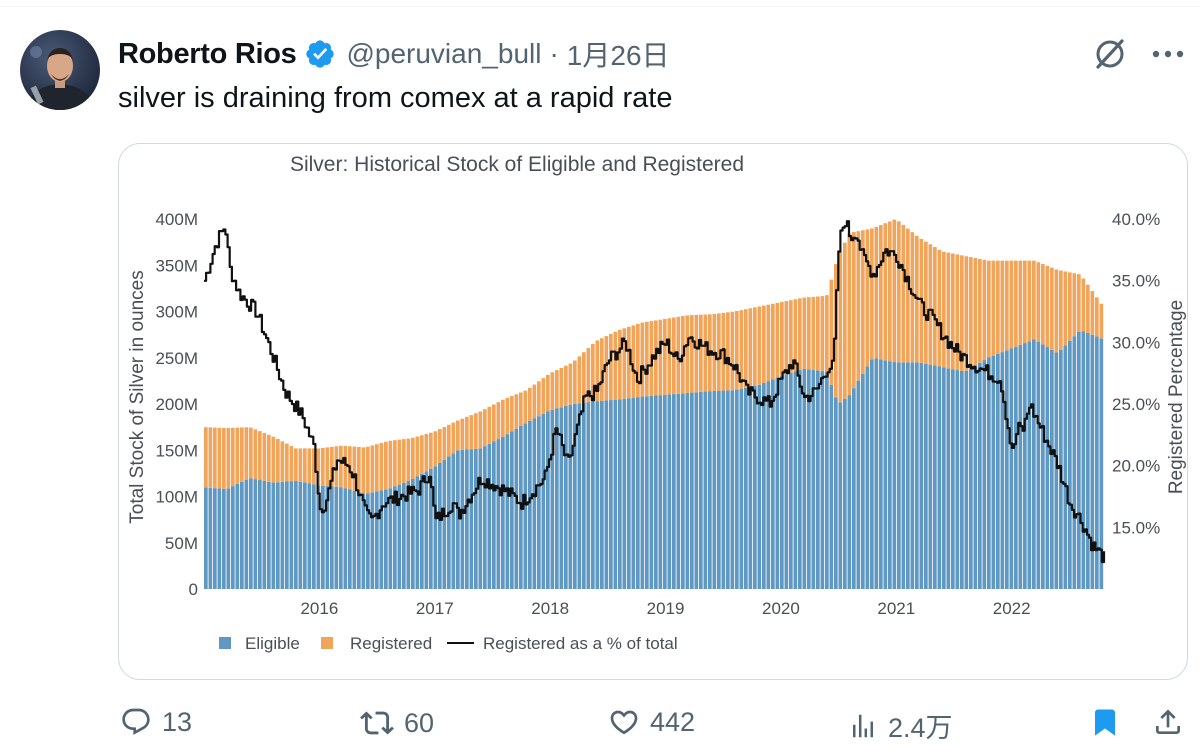 The image size is (1200, 747). Describe the element at coordinates (176, 265) in the screenshot. I see `y-tick-label: 350M` at that location.